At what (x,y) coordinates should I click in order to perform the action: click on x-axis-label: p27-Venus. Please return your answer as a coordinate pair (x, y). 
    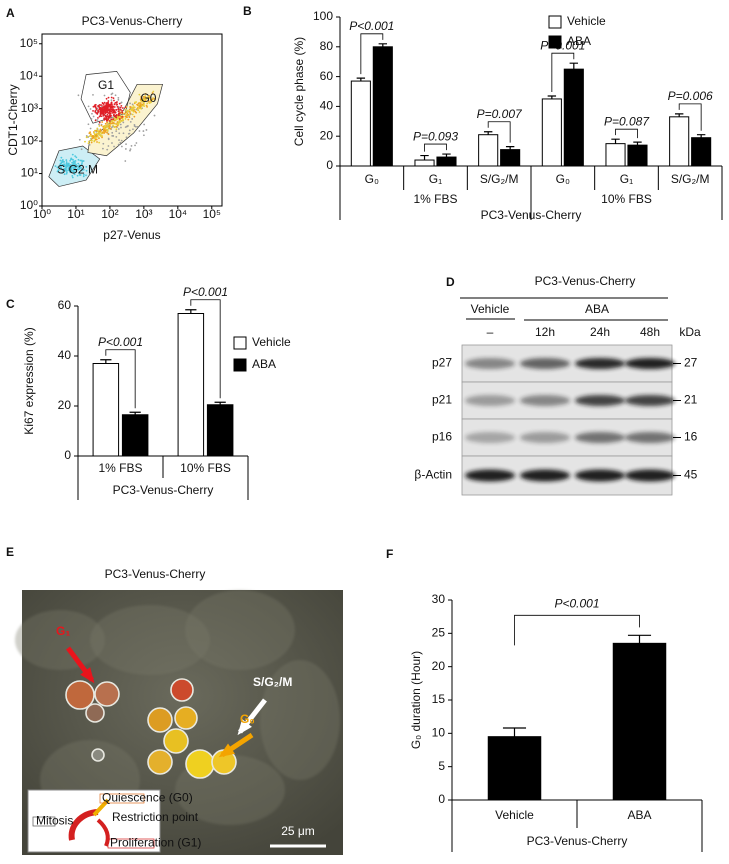
    Looking at the image, I should click on (131, 235).